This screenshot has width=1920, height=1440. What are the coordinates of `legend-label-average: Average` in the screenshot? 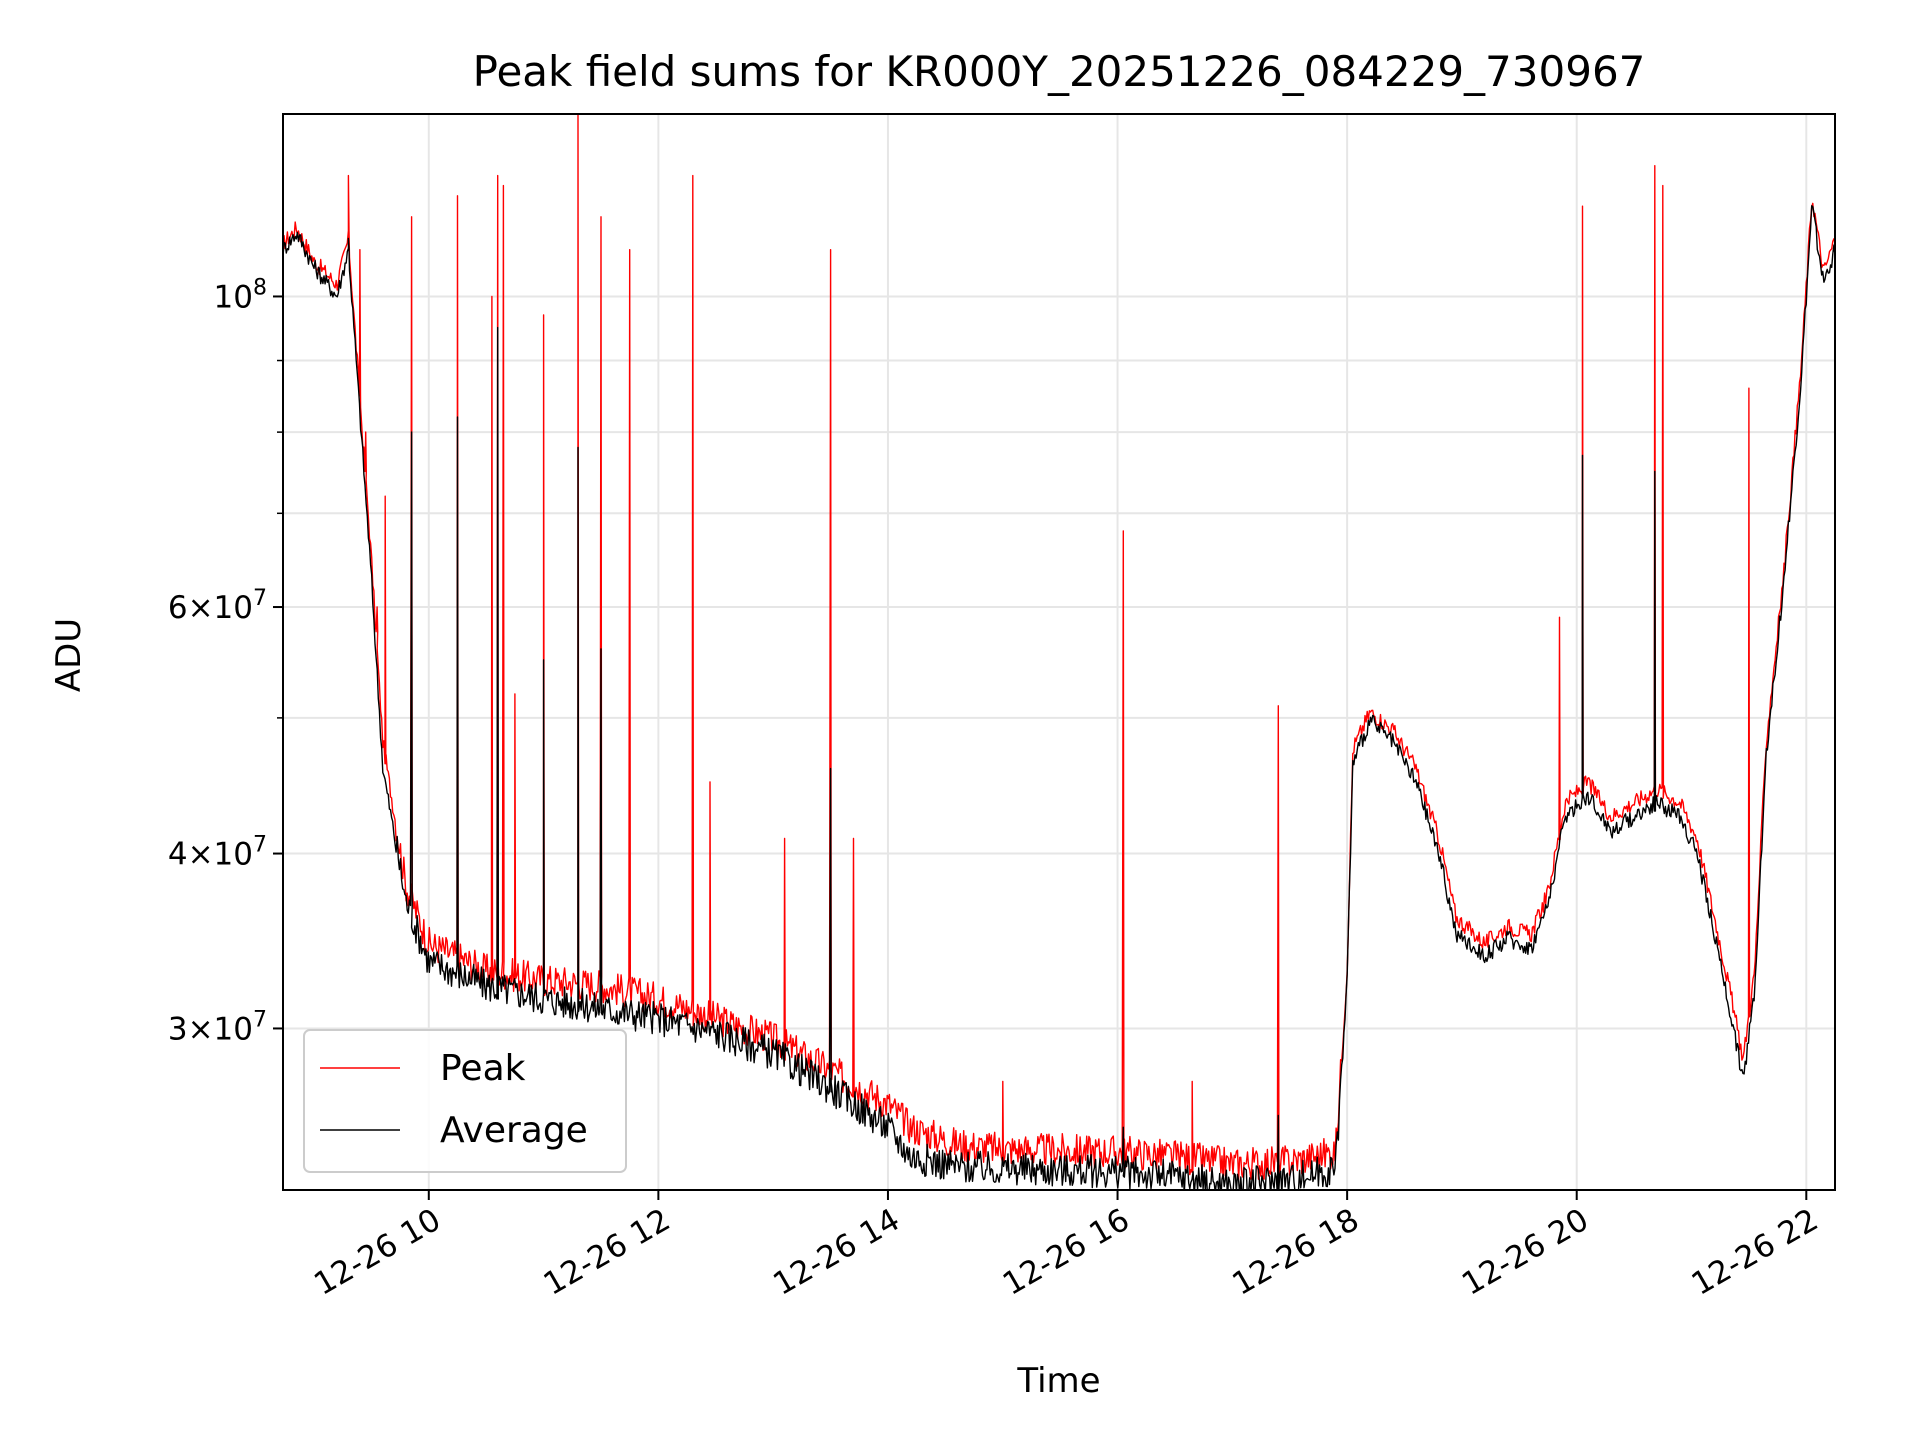 It's located at (514, 1130).